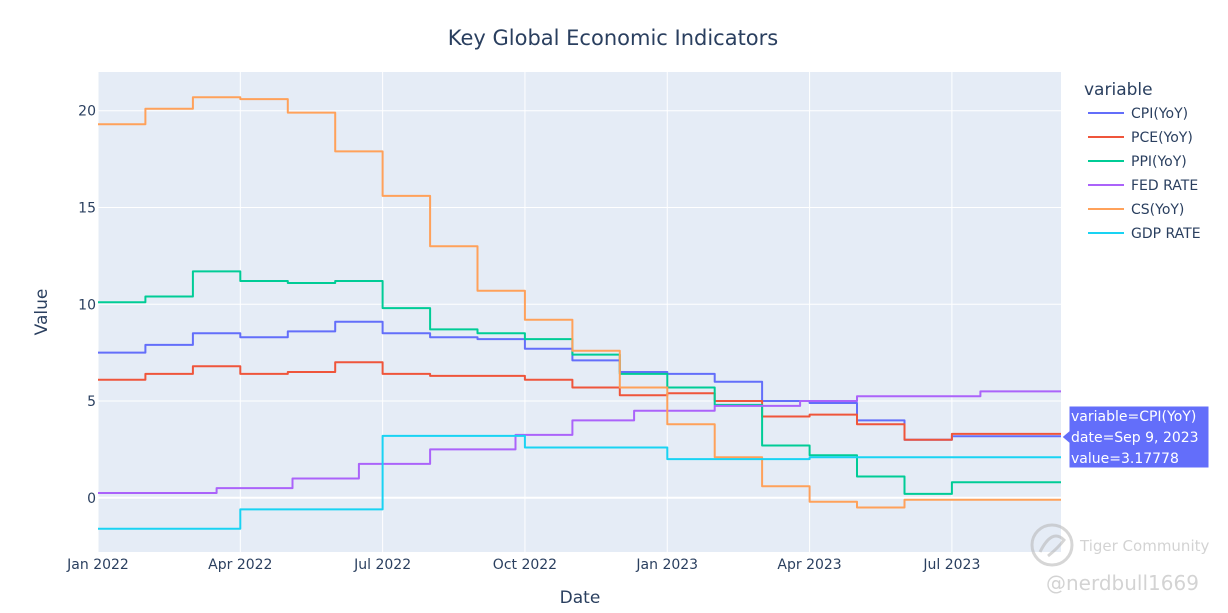 This screenshot has width=1228, height=613. What do you see at coordinates (1119, 559) in the screenshot?
I see `watermark: Tiger Community @nerdbull1669` at bounding box center [1119, 559].